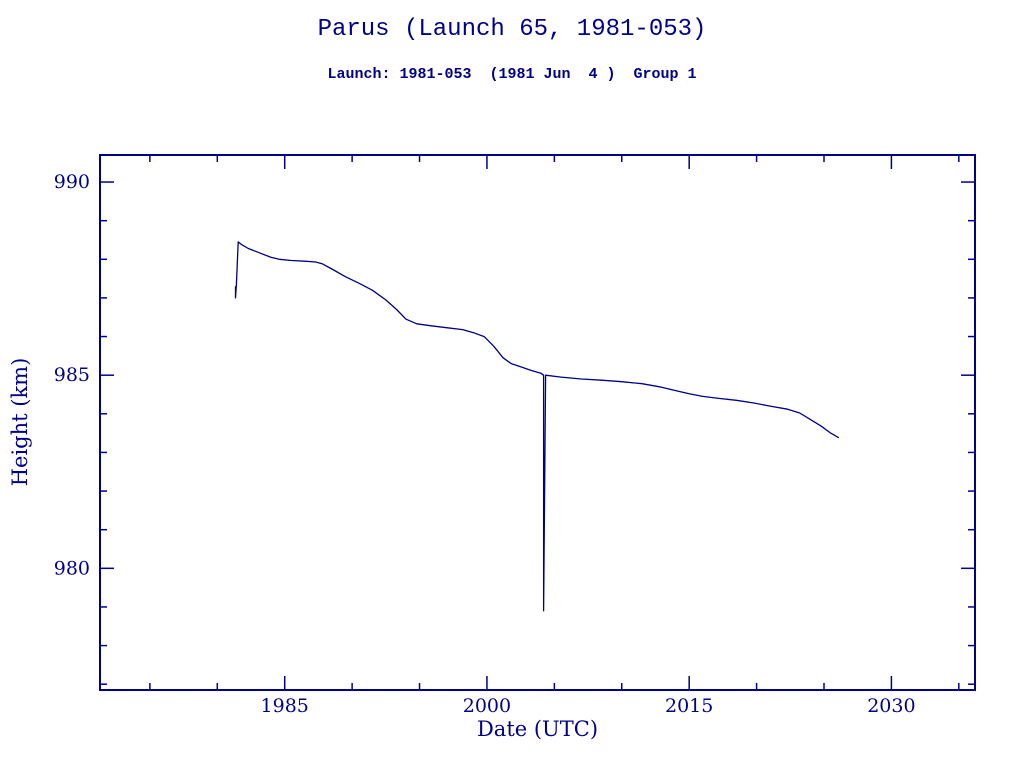  Describe the element at coordinates (891, 706) in the screenshot. I see `x-tick-label: 2030` at that location.